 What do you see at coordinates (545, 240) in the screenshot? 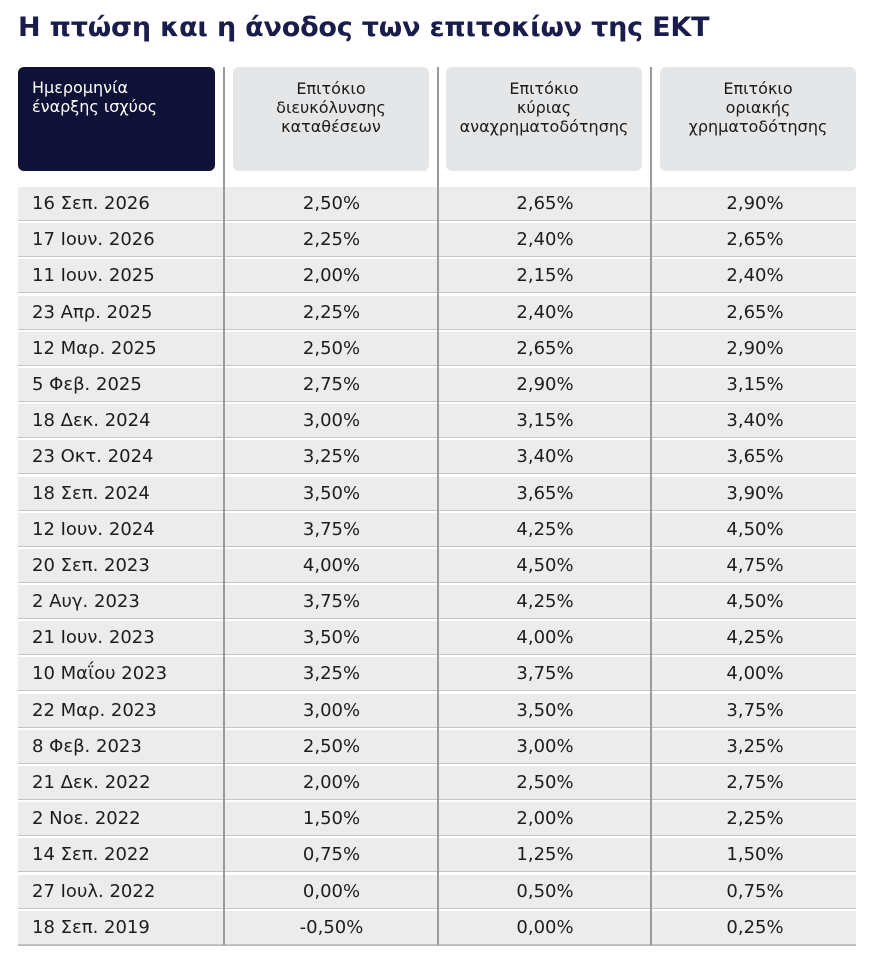
I see `main-refinancing-rate-cell: 2,40%` at bounding box center [545, 240].